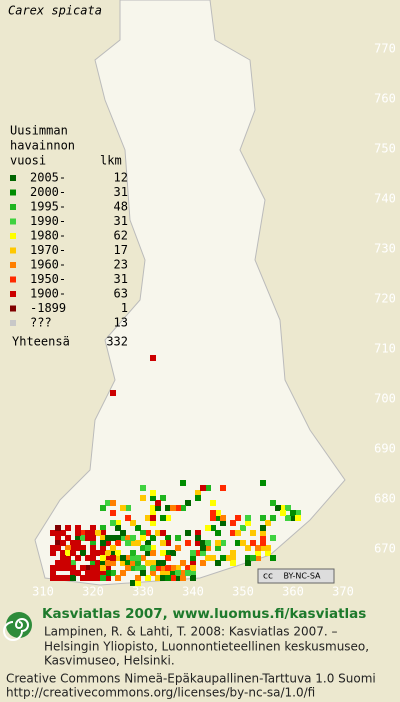  Describe the element at coordinates (48, 308) in the screenshot. I see `legend-label: -1899` at that location.